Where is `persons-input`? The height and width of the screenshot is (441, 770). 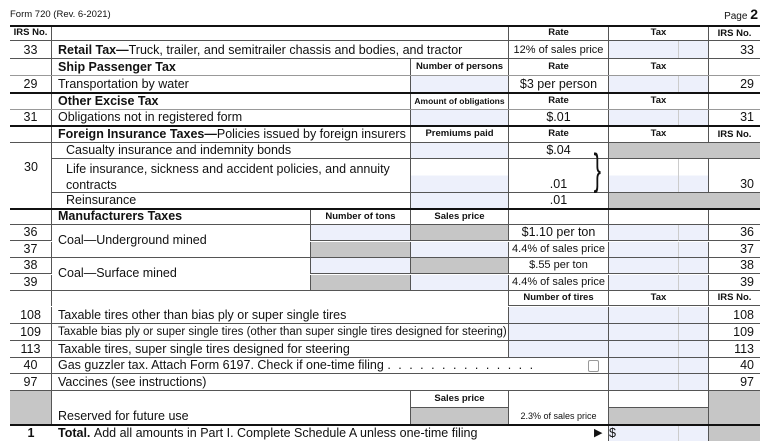
persons-input is located at coordinates (459, 84).